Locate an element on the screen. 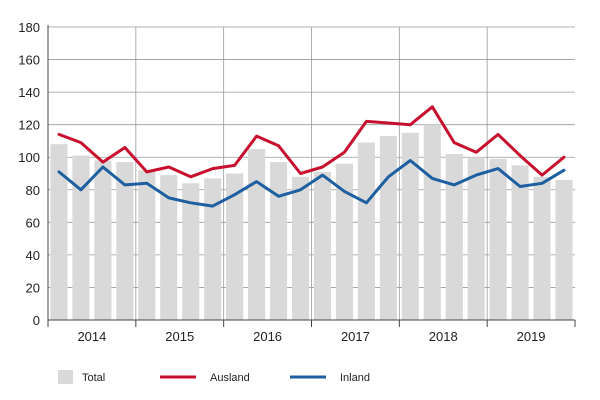 This screenshot has height=400, width=600. legend: Total Ausland Inland is located at coordinates (214, 377).